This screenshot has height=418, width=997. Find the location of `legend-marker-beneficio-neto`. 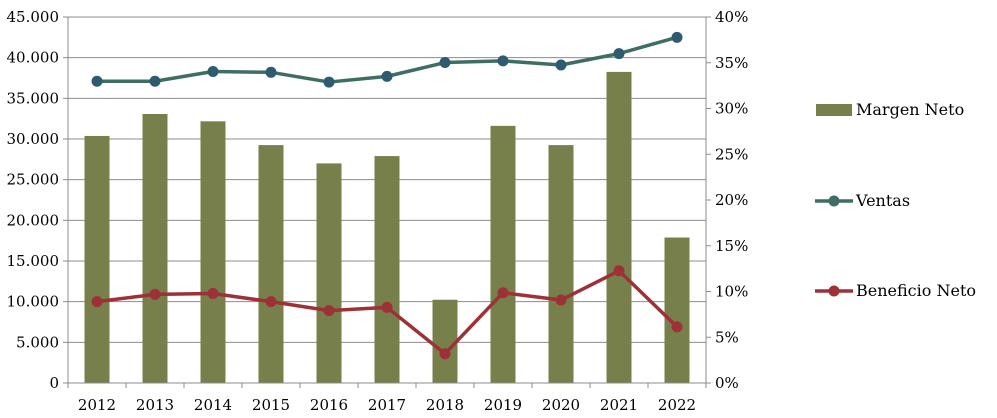

legend-marker-beneficio-neto is located at coordinates (834, 291).